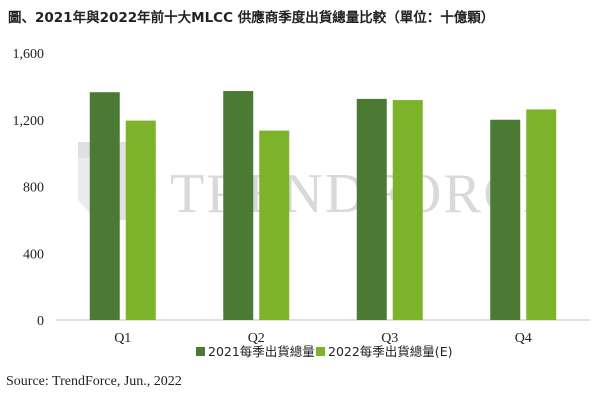 The height and width of the screenshot is (400, 600). What do you see at coordinates (238, 205) in the screenshot?
I see `bar-2021-q2` at bounding box center [238, 205].